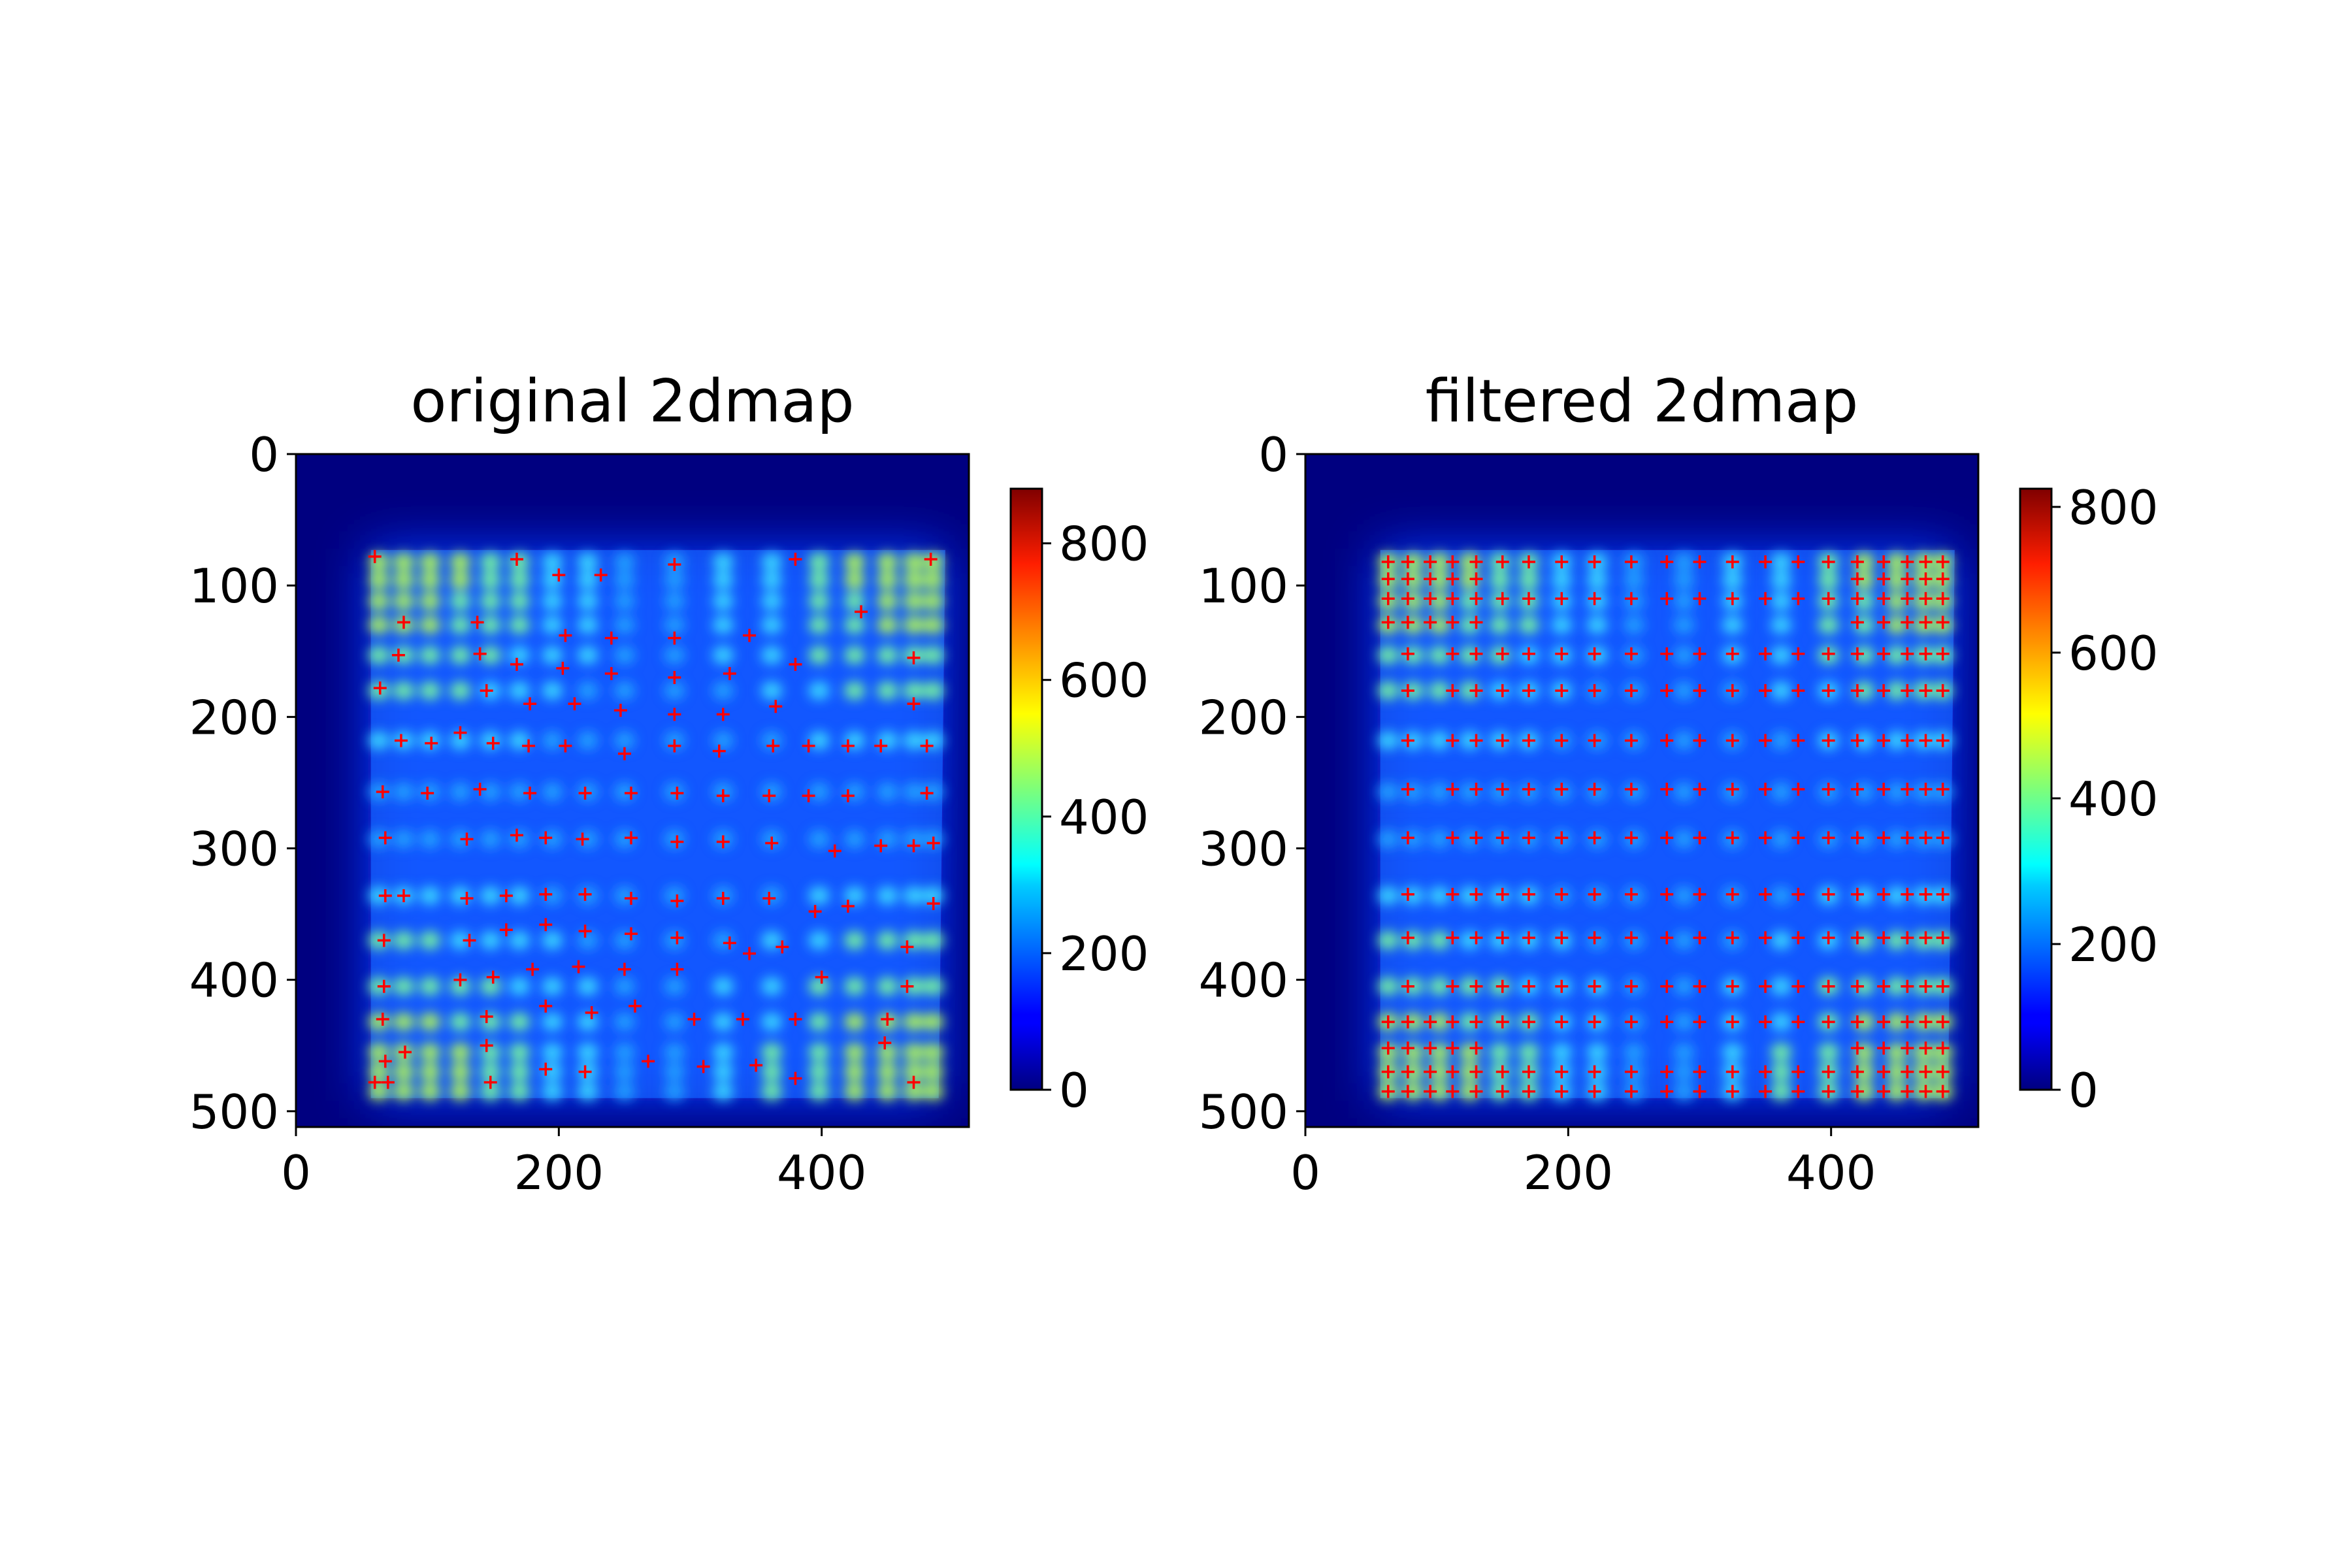  What do you see at coordinates (2113, 653) in the screenshot?
I see `colorbar-tick-label: 600` at bounding box center [2113, 653].